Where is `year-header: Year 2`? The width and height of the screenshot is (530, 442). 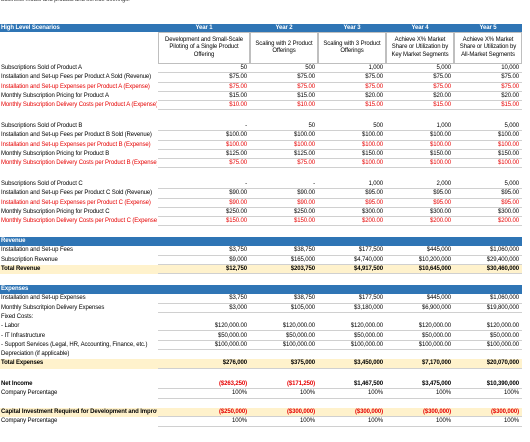 year-header: Year 2 is located at coordinates (284, 28).